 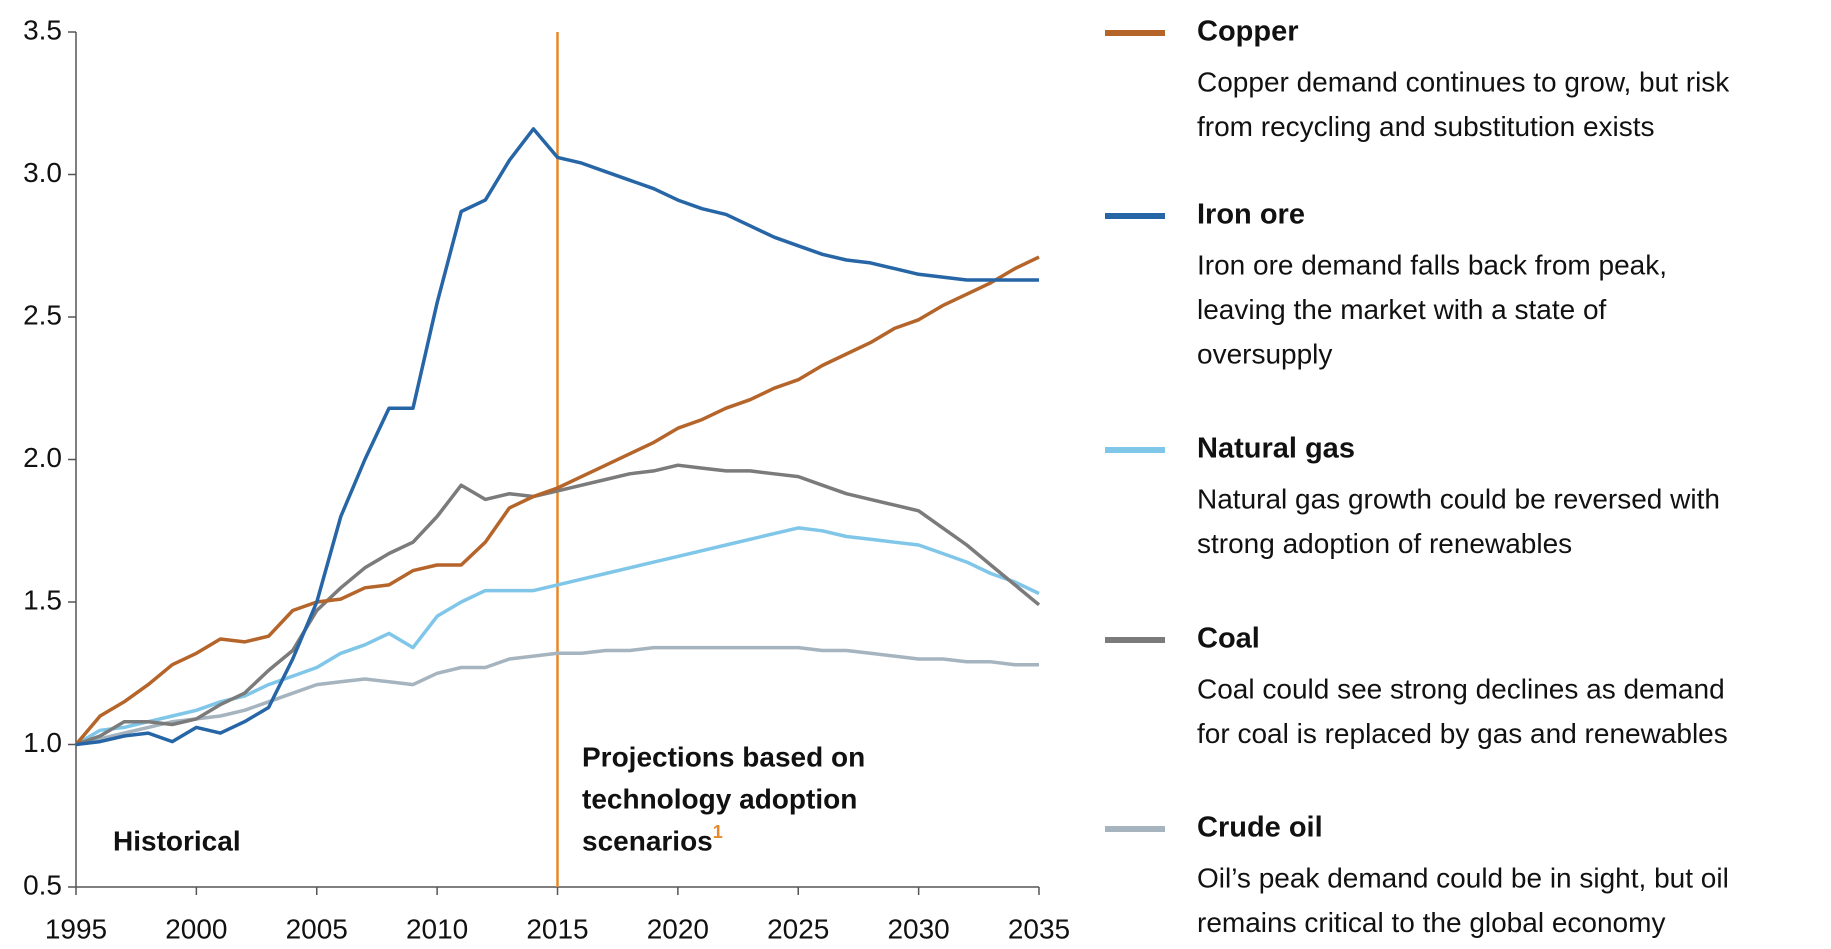 What do you see at coordinates (652, 839) in the screenshot?
I see `projection-label: scenarios1` at bounding box center [652, 839].